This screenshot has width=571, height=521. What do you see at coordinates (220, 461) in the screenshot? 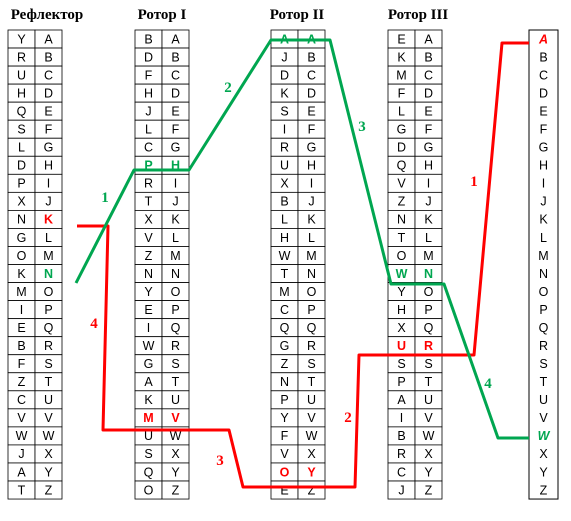
I see `step-label-red: 3` at bounding box center [220, 461].